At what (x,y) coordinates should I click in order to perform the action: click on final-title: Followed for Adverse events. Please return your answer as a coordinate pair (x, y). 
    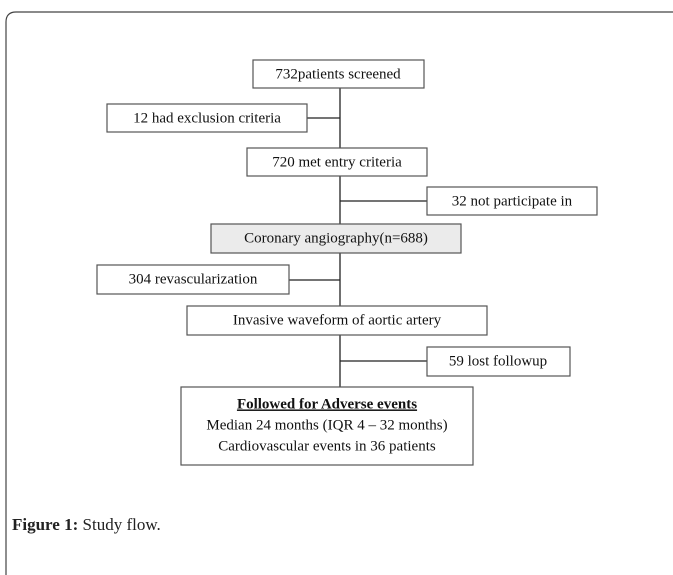
    Looking at the image, I should click on (327, 404).